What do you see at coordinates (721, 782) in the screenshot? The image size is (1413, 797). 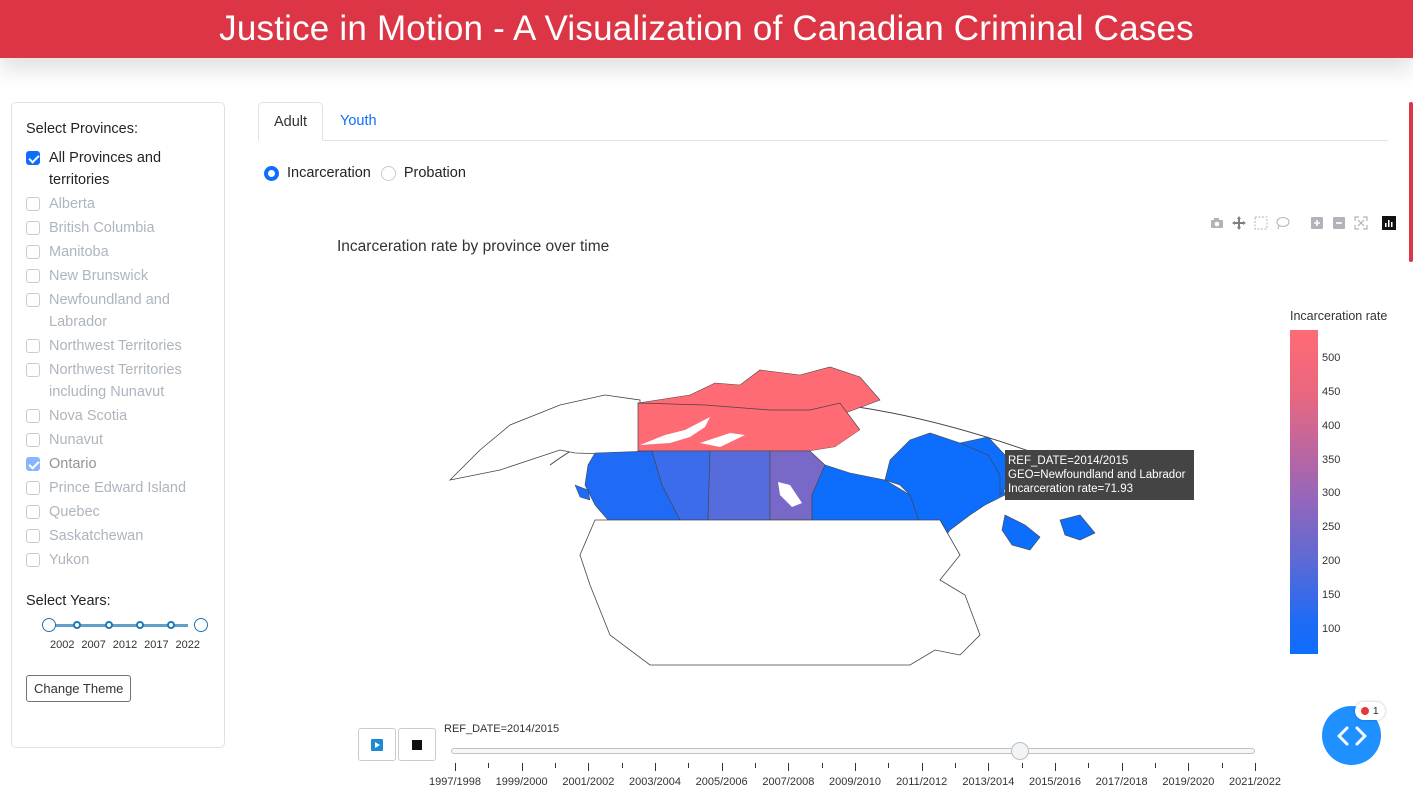 I see `slider-tick-label: 2005/2006` at bounding box center [721, 782].